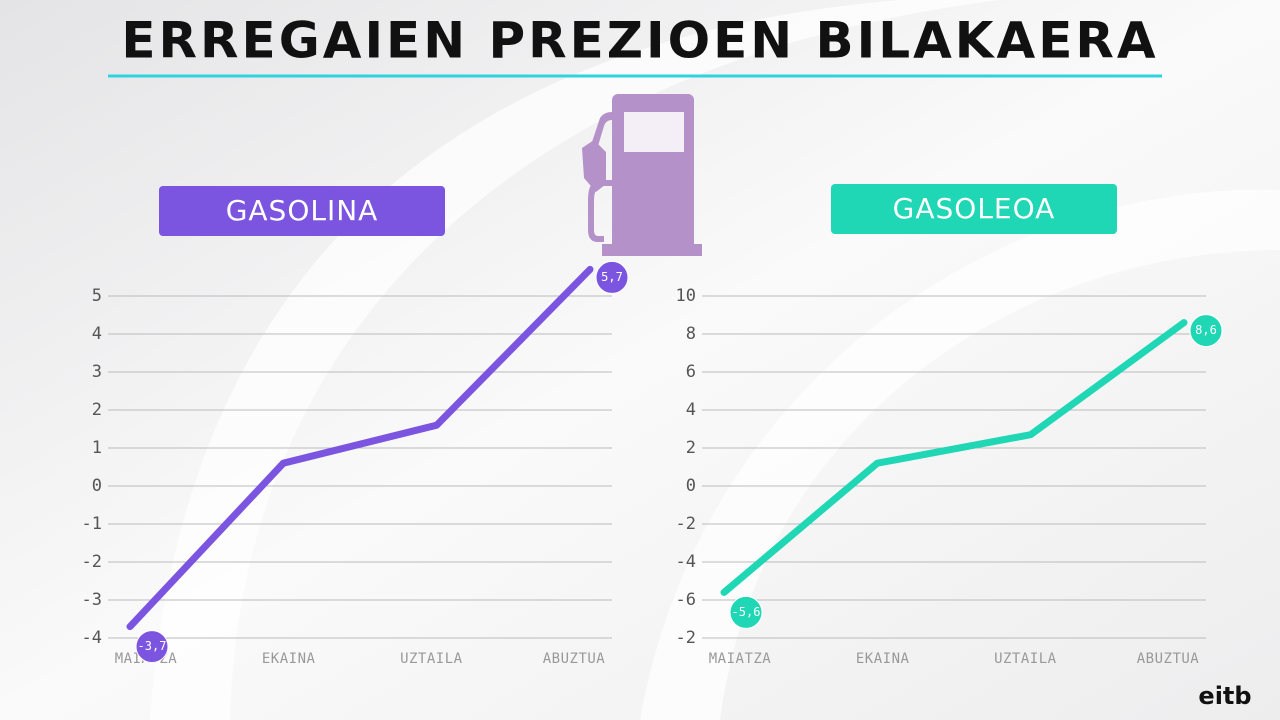  I want to click on chart-title: GASOLINA, so click(302, 210).